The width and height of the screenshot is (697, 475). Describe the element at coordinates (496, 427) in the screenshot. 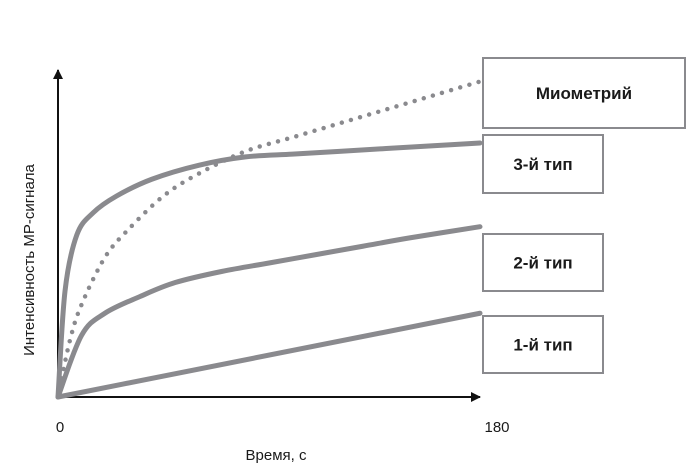

I see `x-tick-label-1: 180` at that location.